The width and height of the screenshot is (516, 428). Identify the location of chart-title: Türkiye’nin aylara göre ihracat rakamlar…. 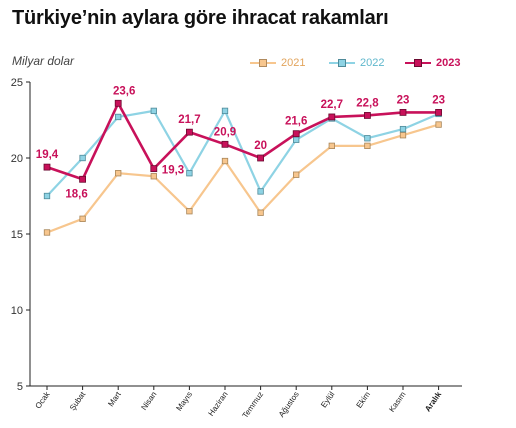
(200, 18).